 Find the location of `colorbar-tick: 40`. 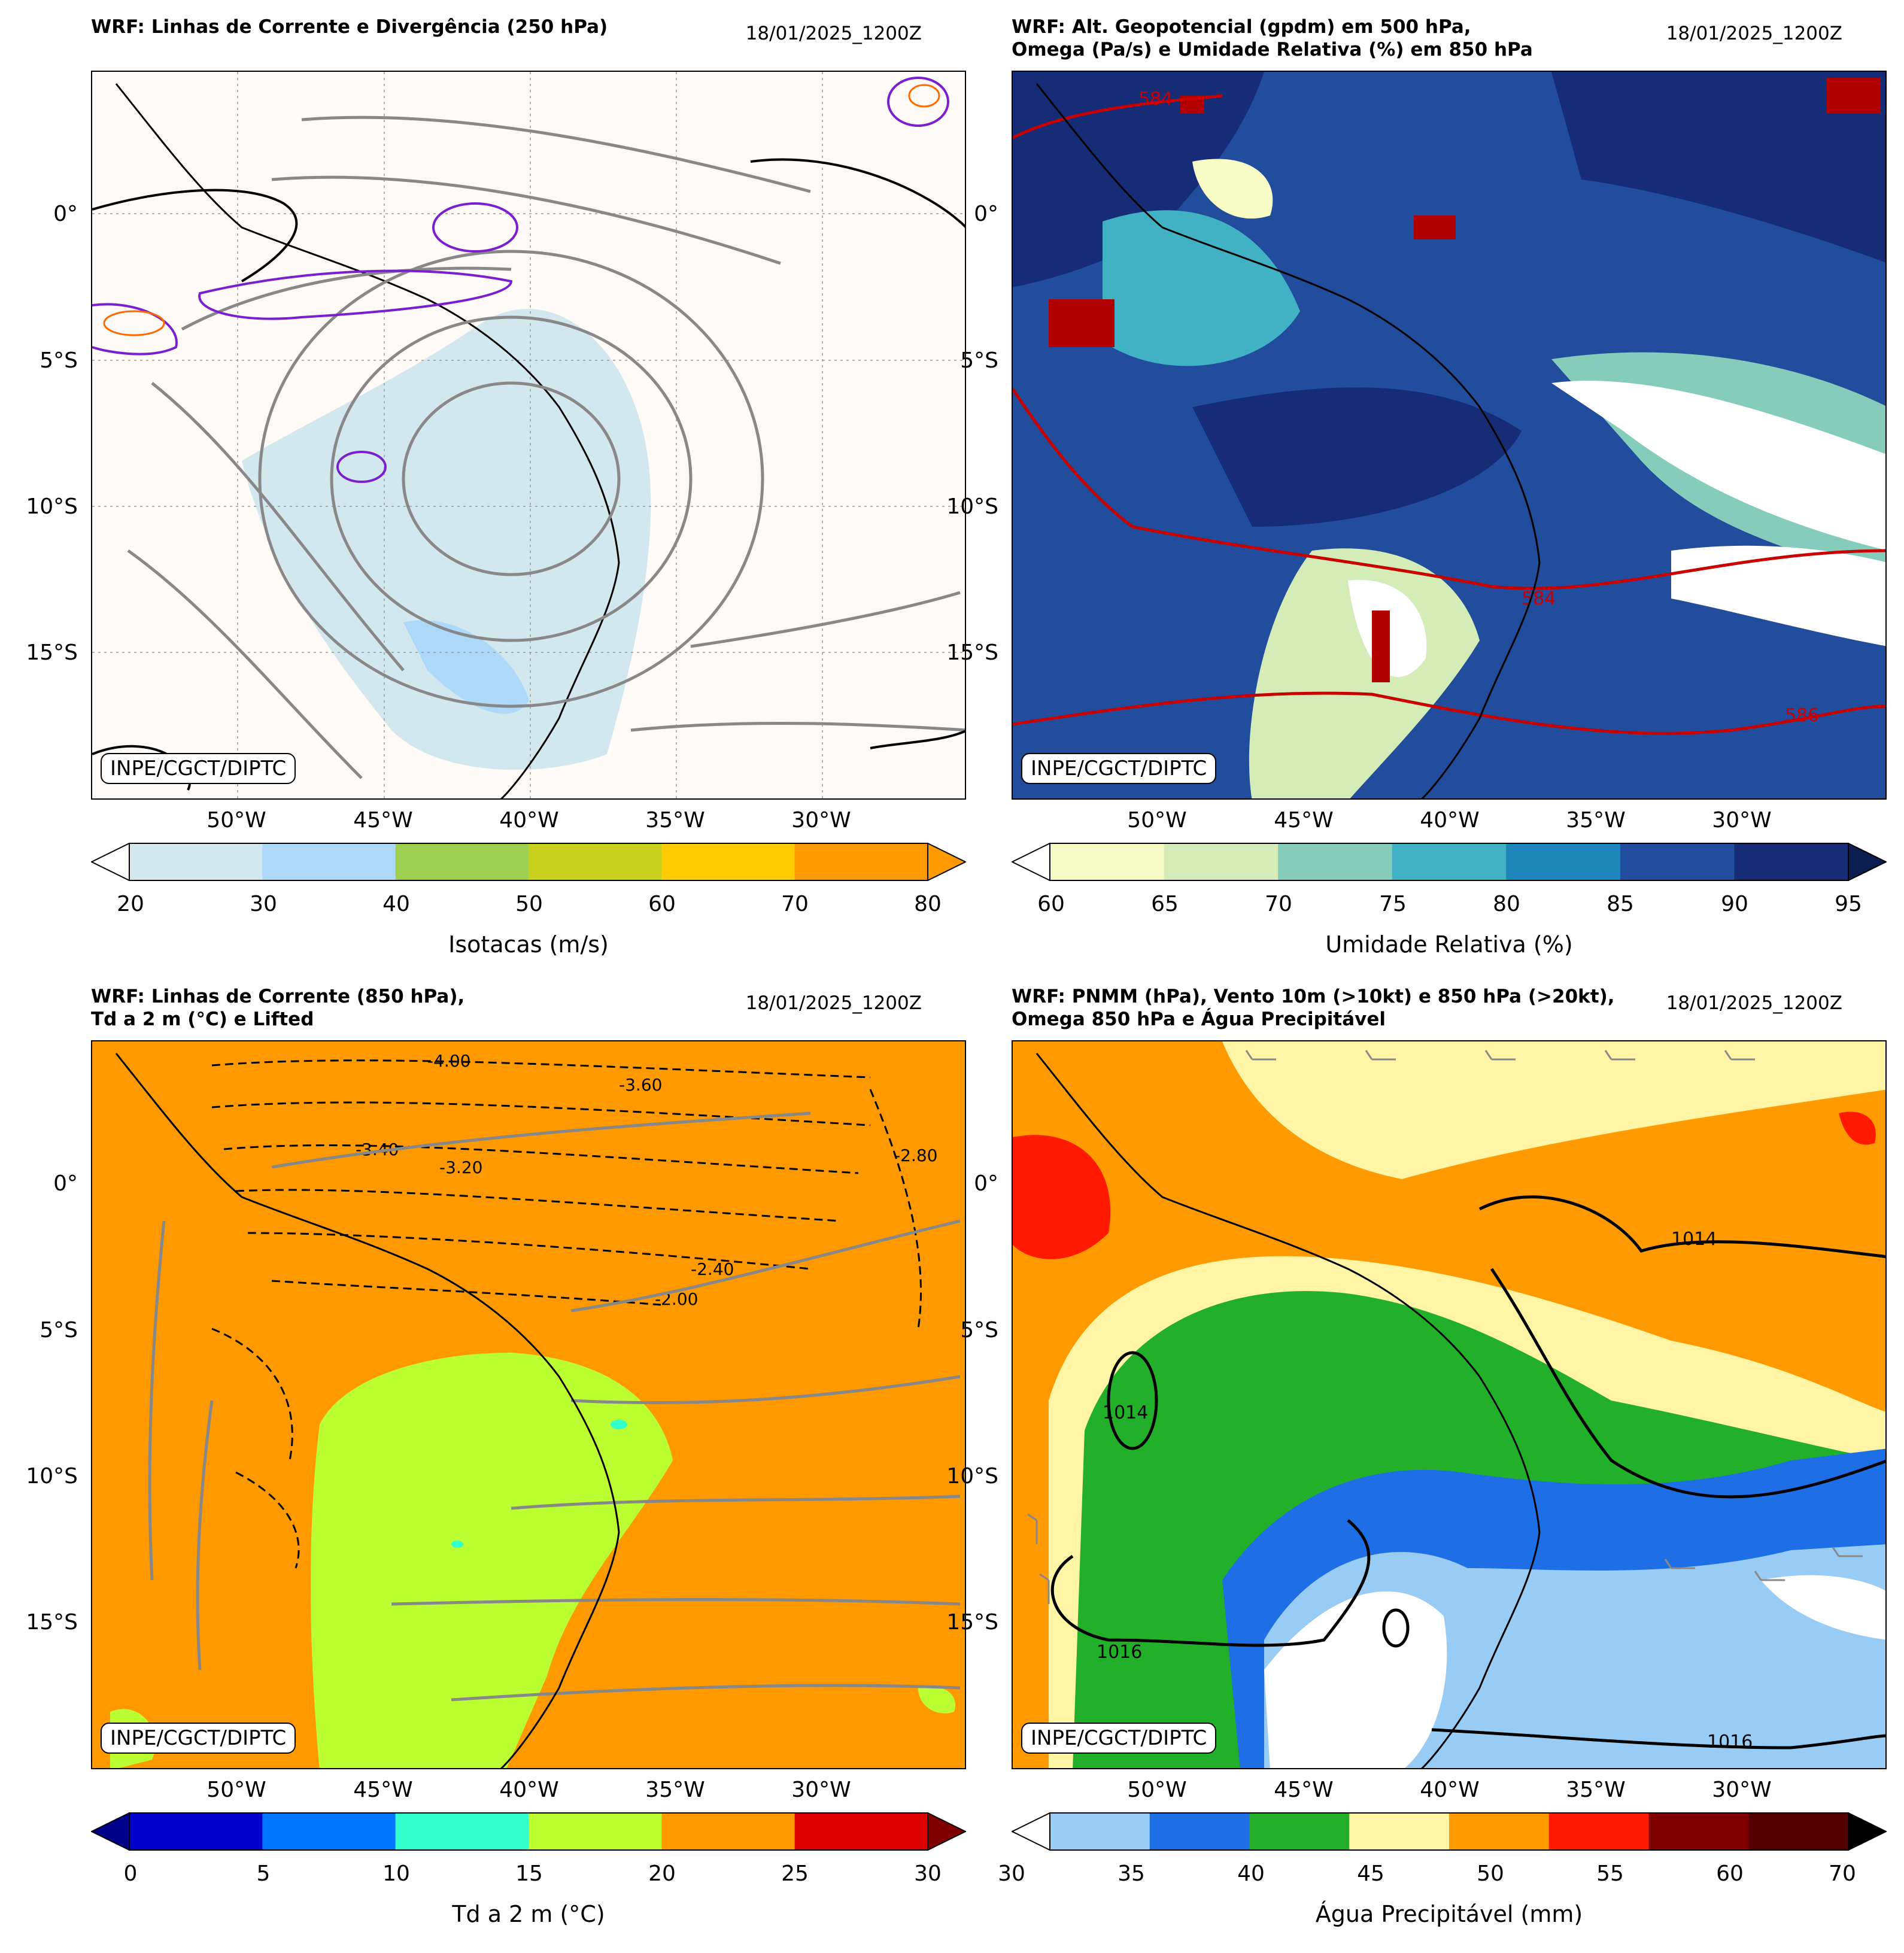

colorbar-tick: 40 is located at coordinates (396, 904).